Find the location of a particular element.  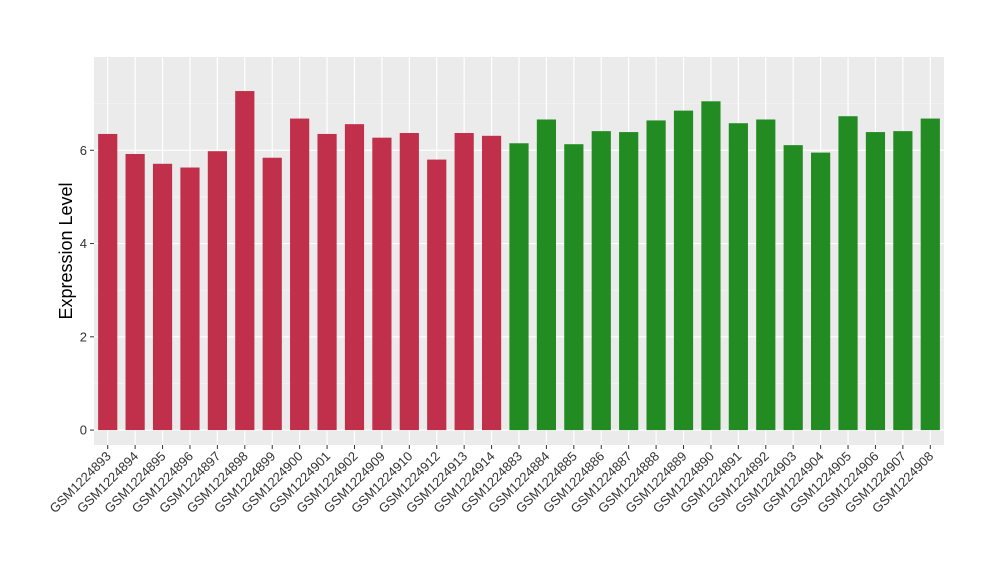

y-axis-title: Expression Level is located at coordinates (66, 250).